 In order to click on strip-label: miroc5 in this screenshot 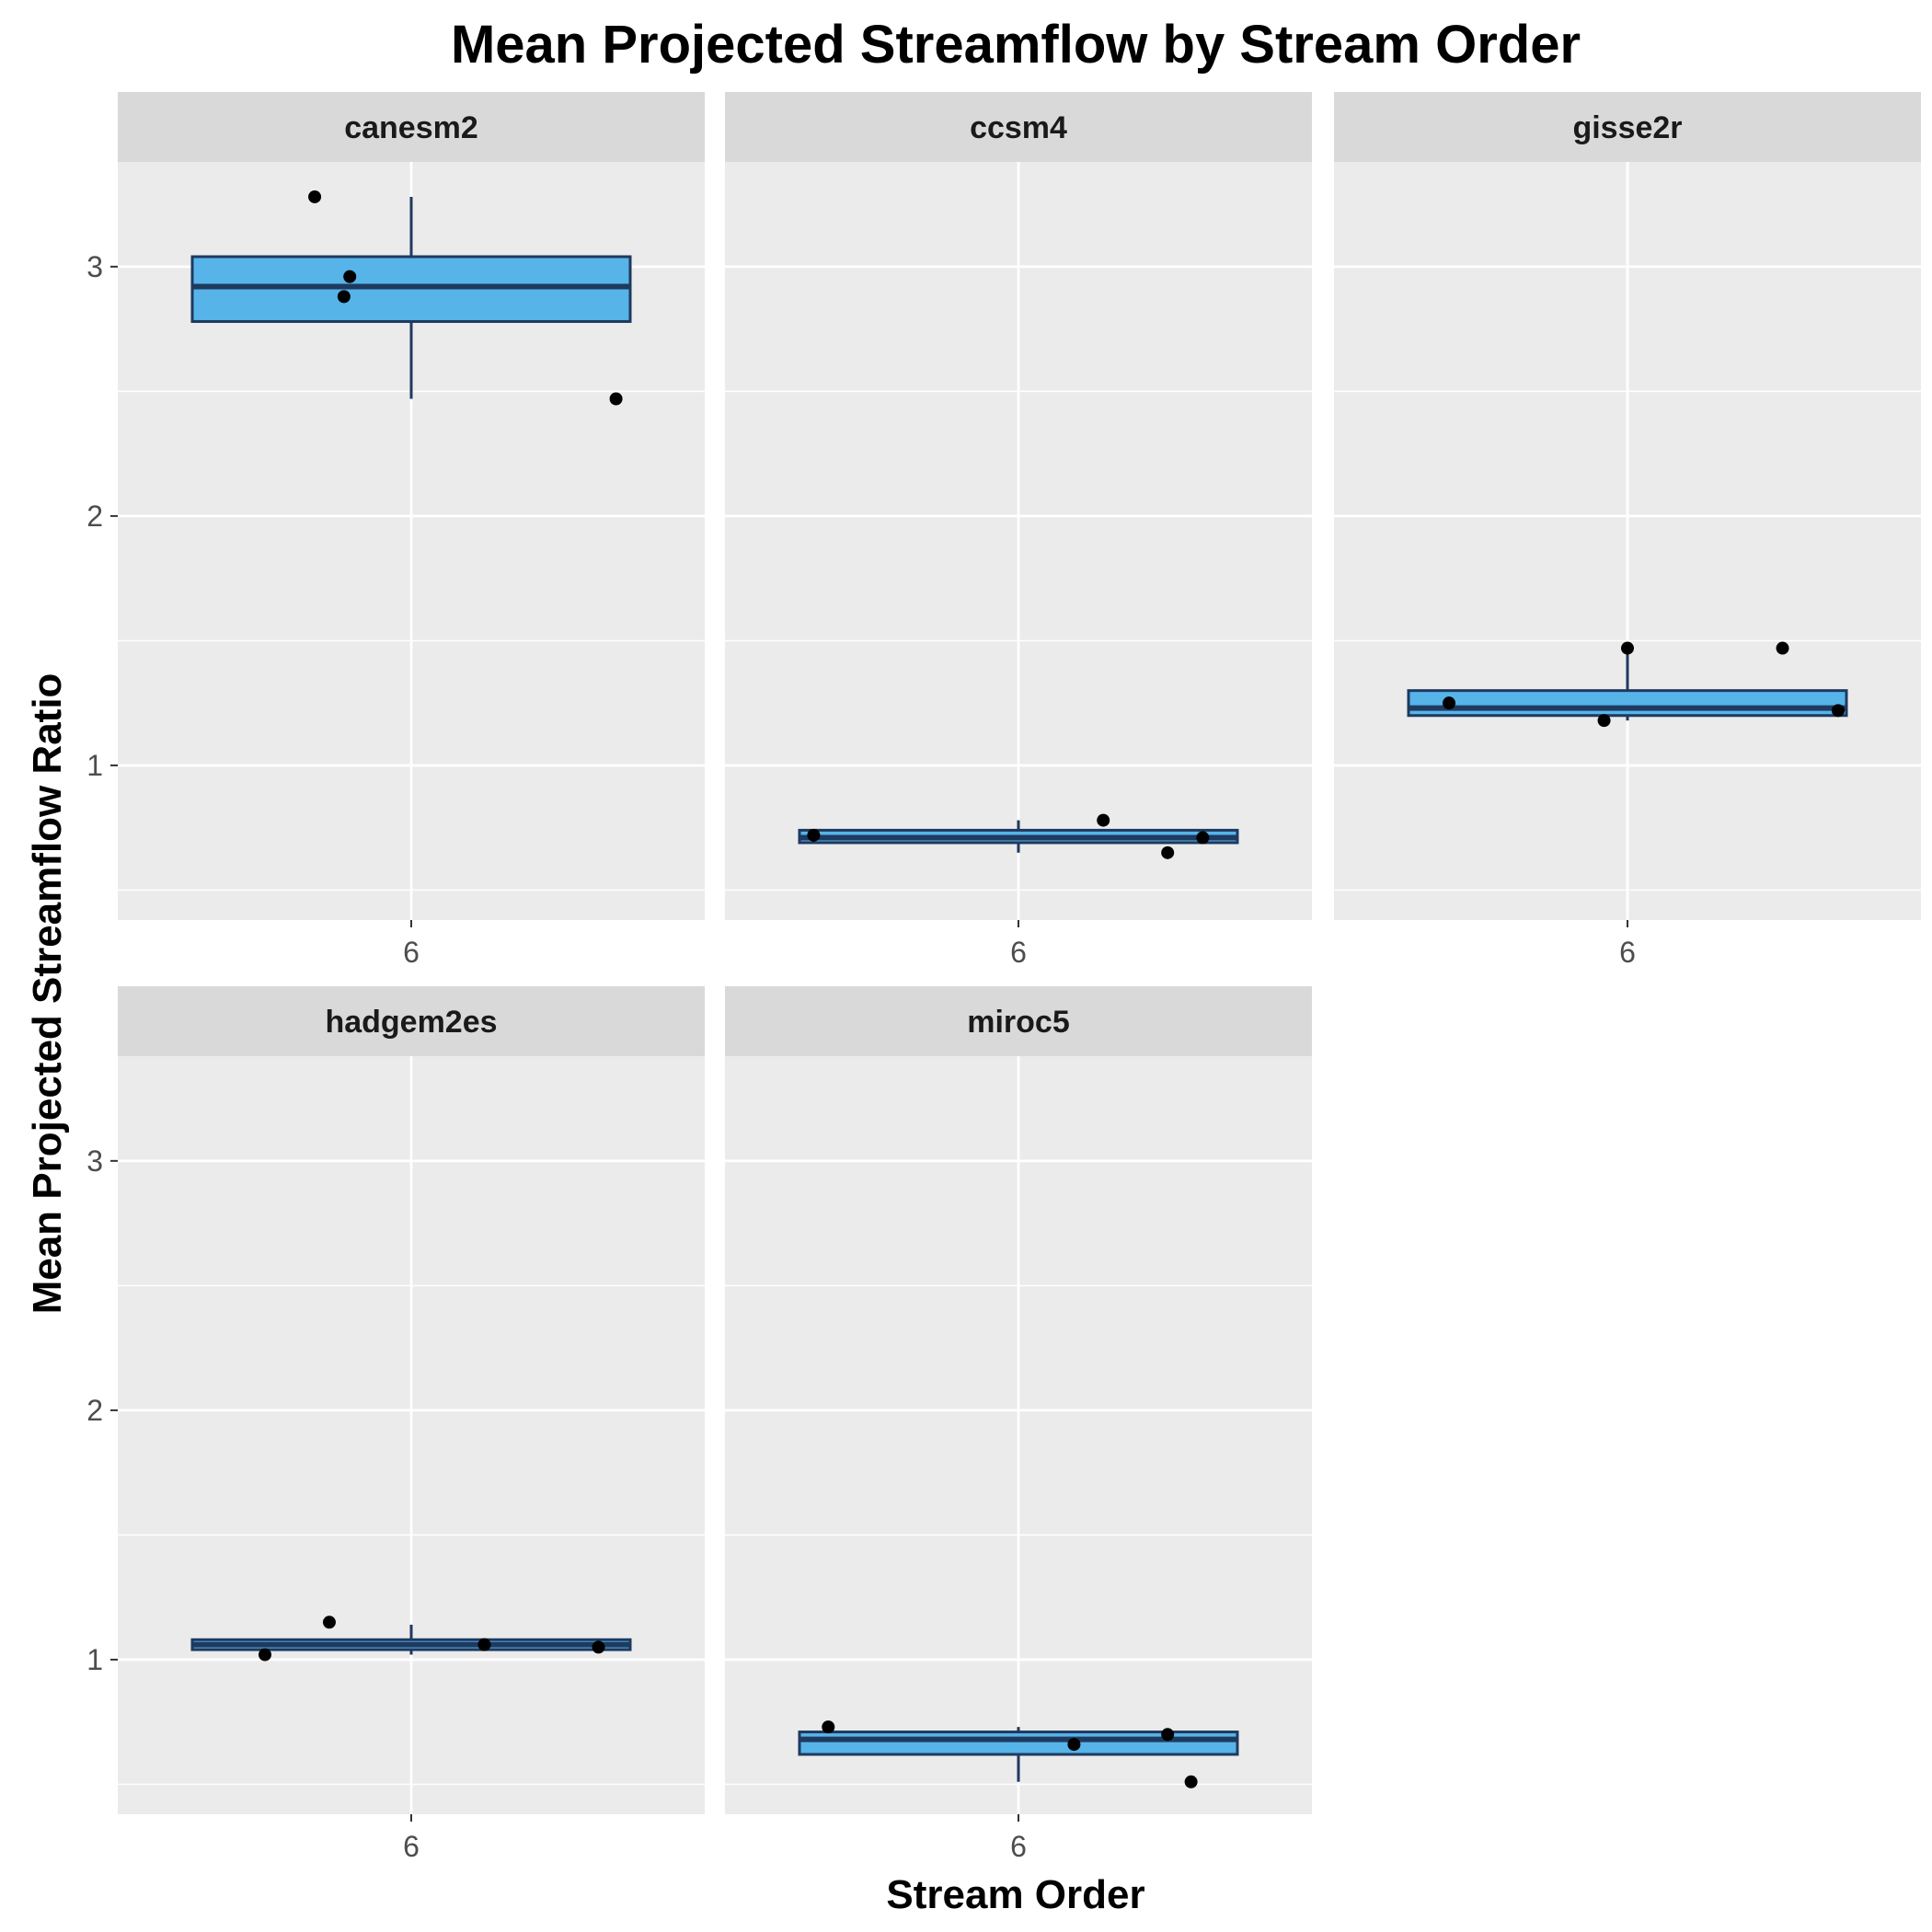, I will do `click(1018, 1022)`.